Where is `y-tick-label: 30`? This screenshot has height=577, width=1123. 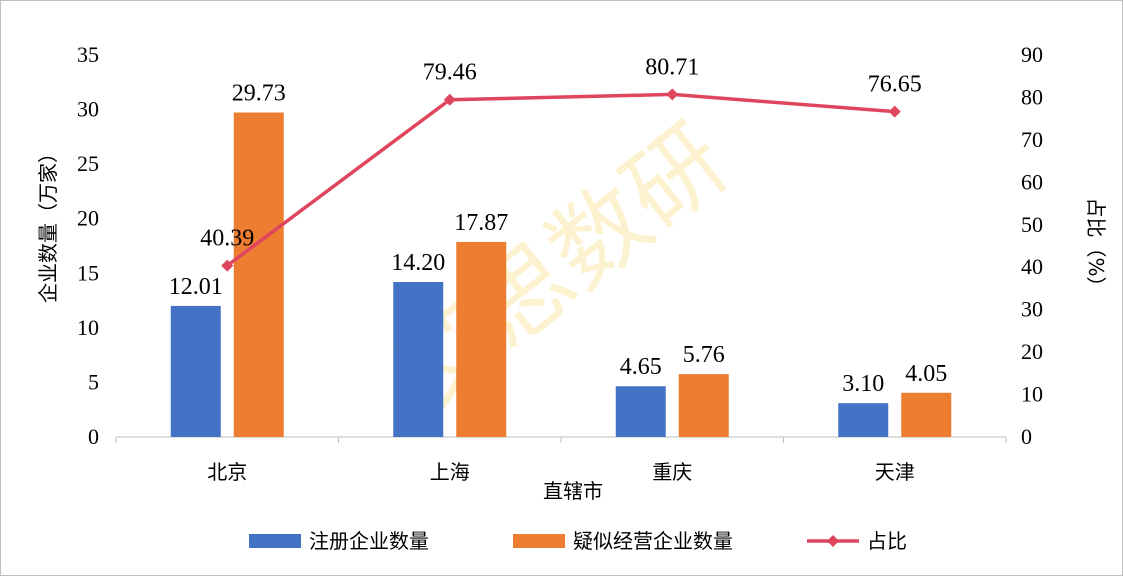
y-tick-label: 30 is located at coordinates (88, 109).